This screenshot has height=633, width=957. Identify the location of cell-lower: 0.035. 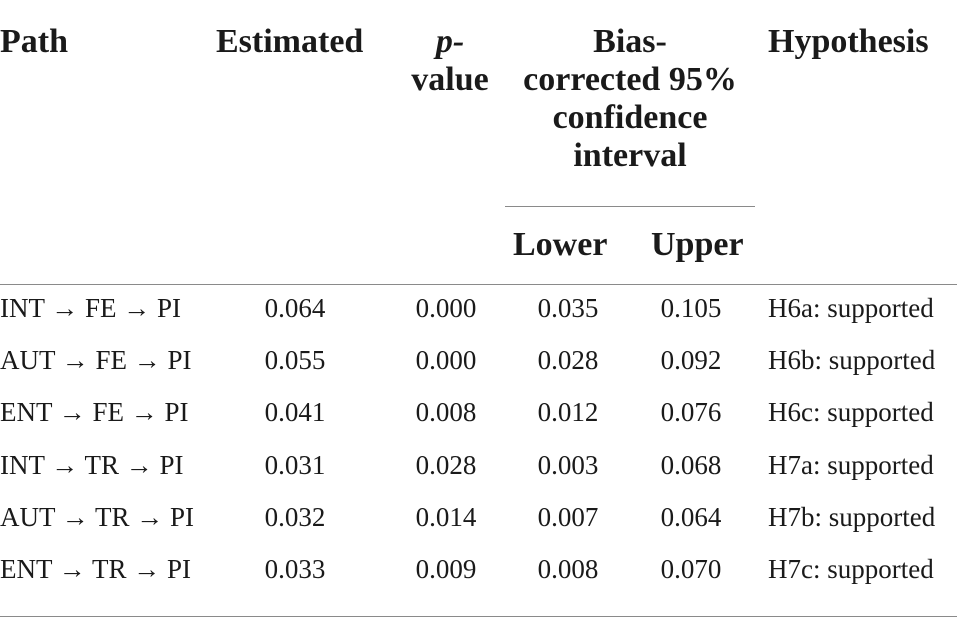
(568, 308).